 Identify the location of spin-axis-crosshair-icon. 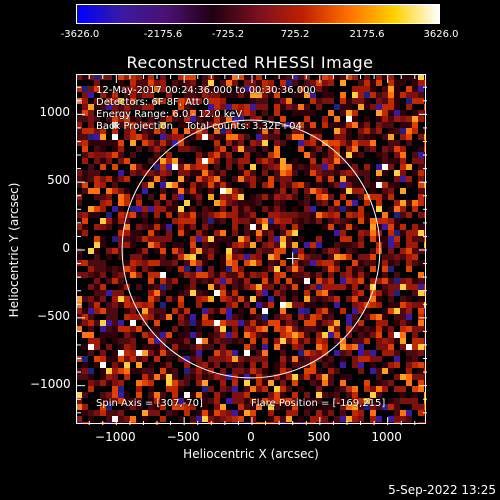
(292, 258).